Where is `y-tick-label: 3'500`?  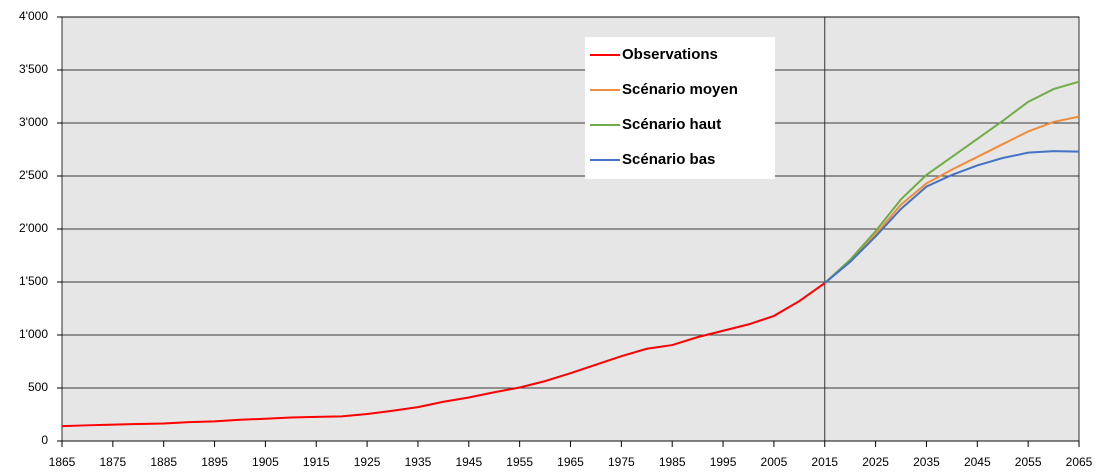
y-tick-label: 3'500 is located at coordinates (33, 69).